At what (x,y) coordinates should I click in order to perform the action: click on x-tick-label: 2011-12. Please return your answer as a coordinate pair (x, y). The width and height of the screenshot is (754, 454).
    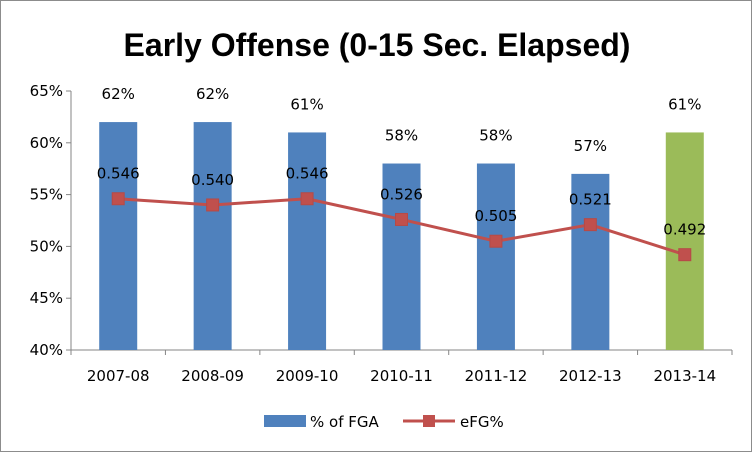
    Looking at the image, I should click on (496, 376).